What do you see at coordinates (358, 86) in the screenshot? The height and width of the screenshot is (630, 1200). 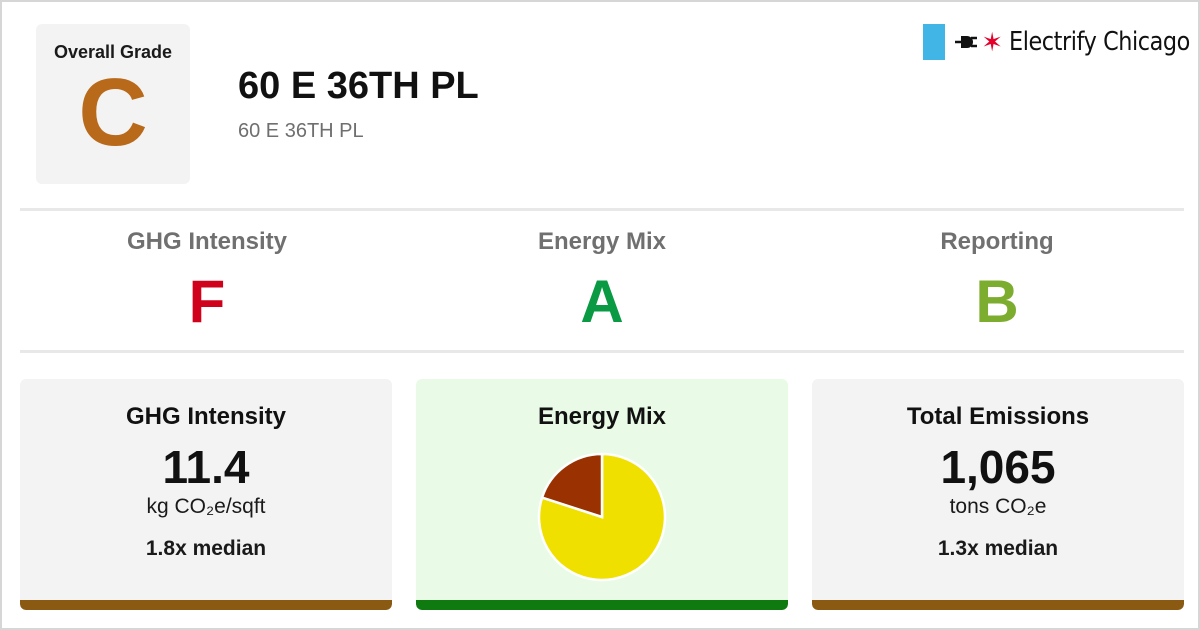 I see `building-title: 60 E 36TH PL` at bounding box center [358, 86].